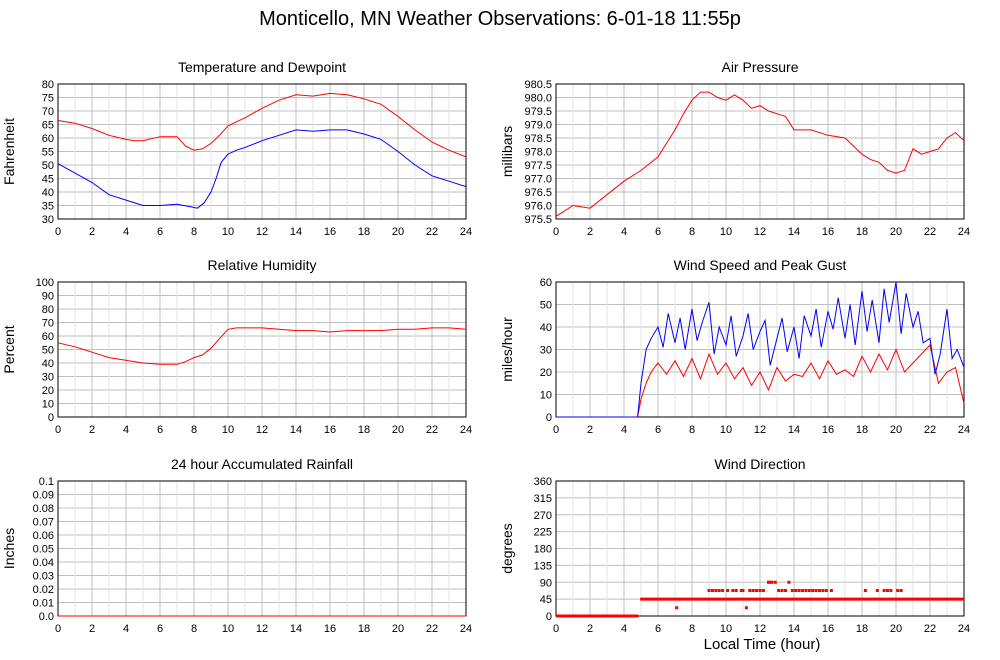 This screenshot has width=1000, height=660. I want to click on y-tick-label: 0.02, so click(43, 590).